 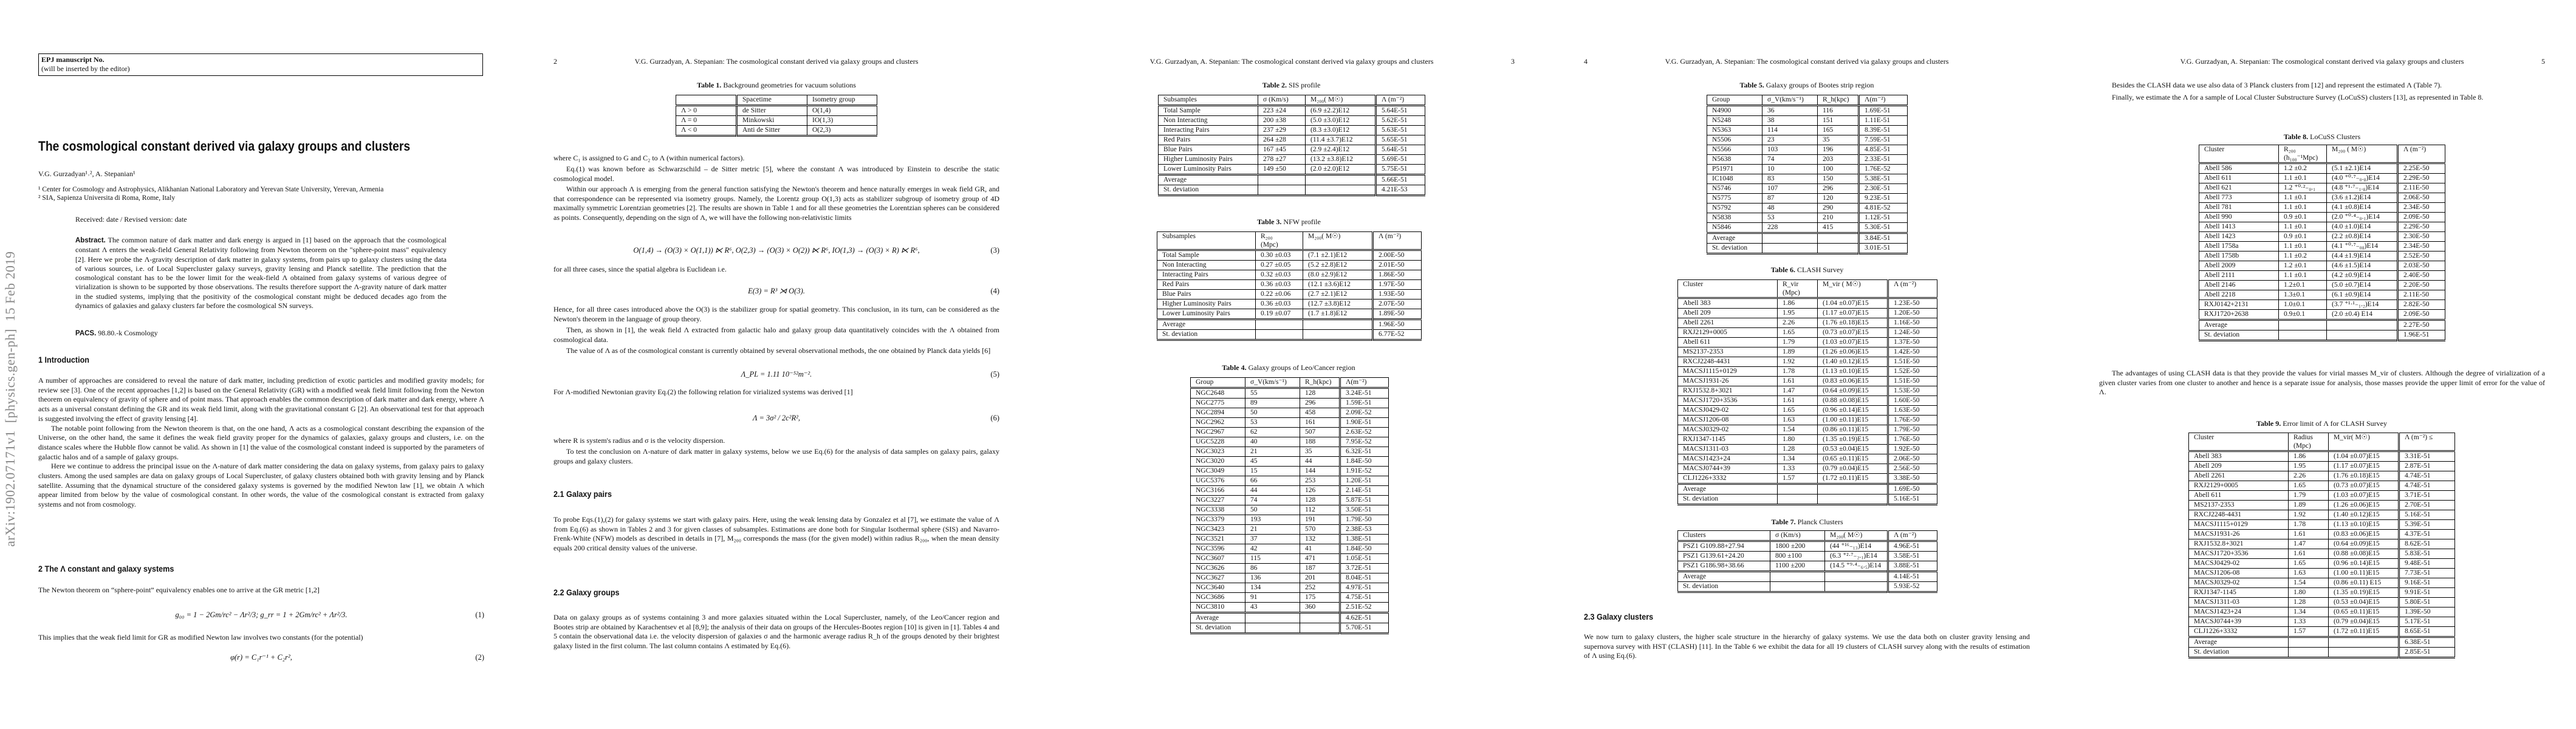 I want to click on table-cell: (8.0 ±2.9)E12, so click(x=1338, y=275).